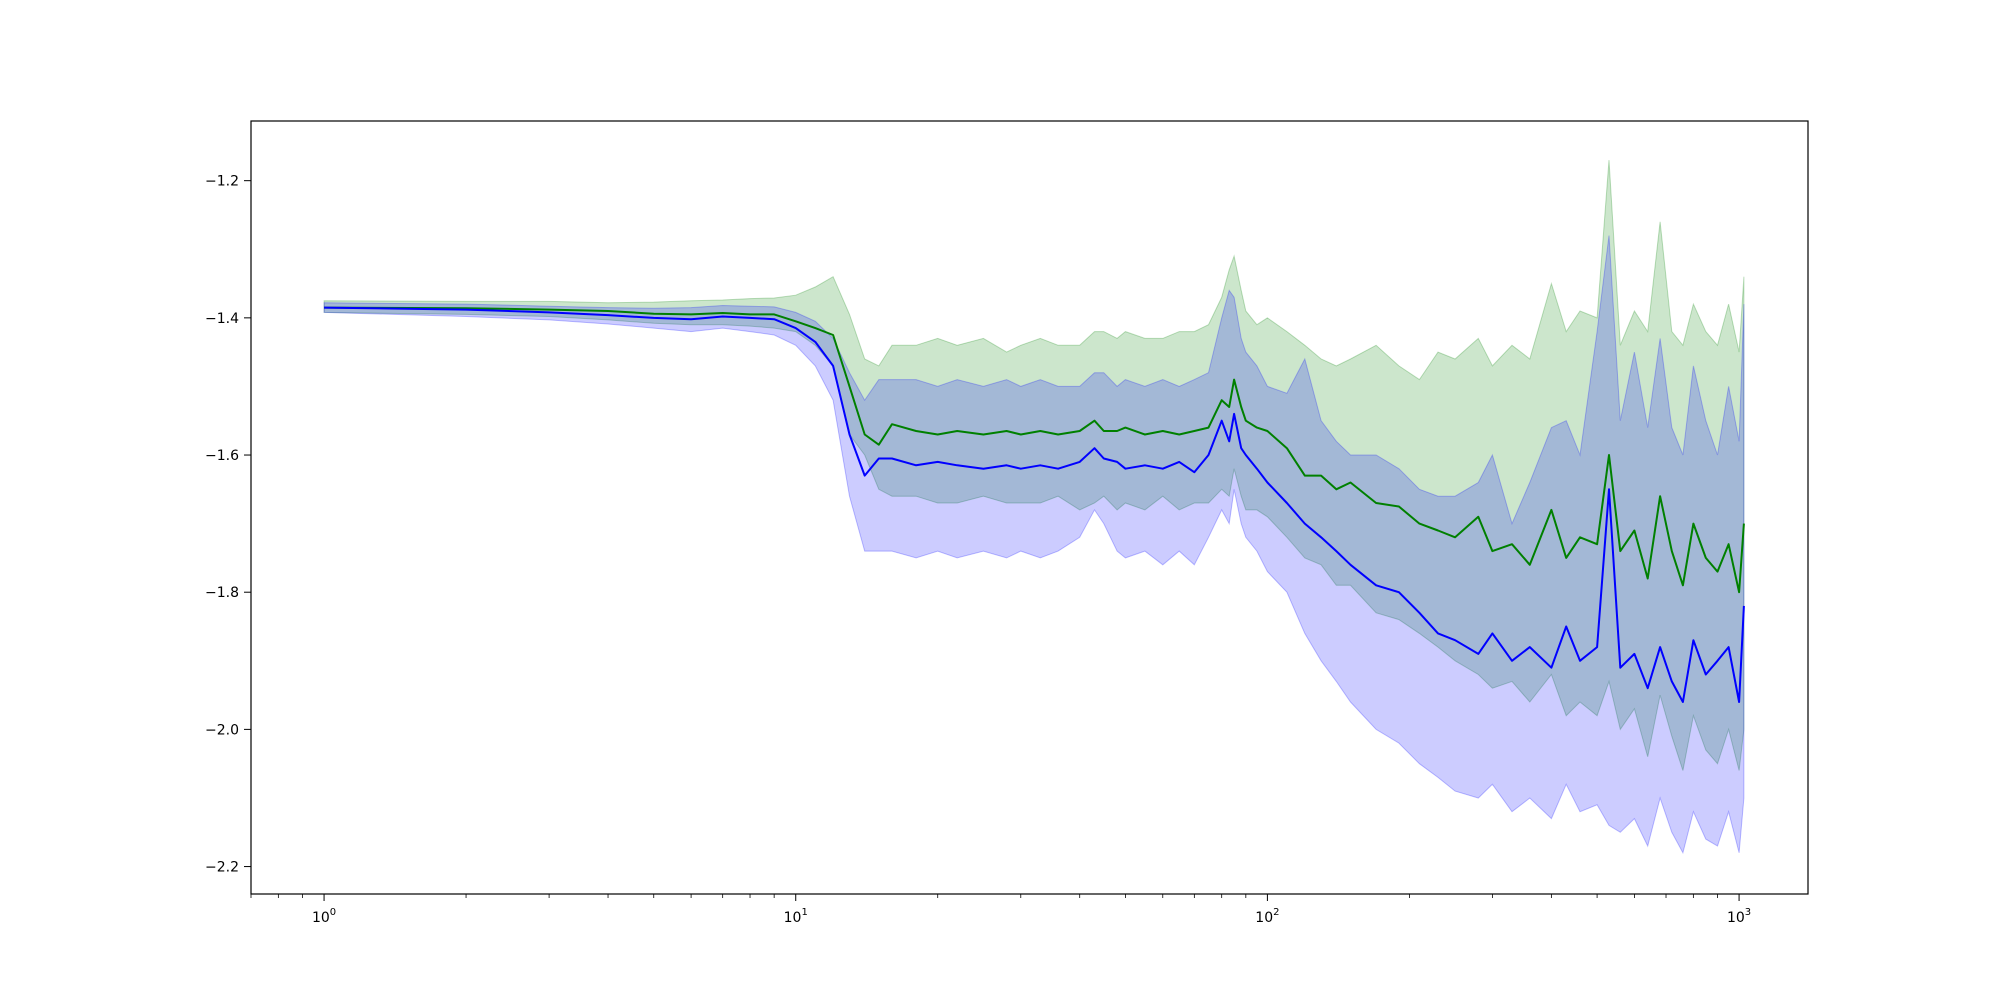  I want to click on y-tick-label: −2.2, so click(222, 868).